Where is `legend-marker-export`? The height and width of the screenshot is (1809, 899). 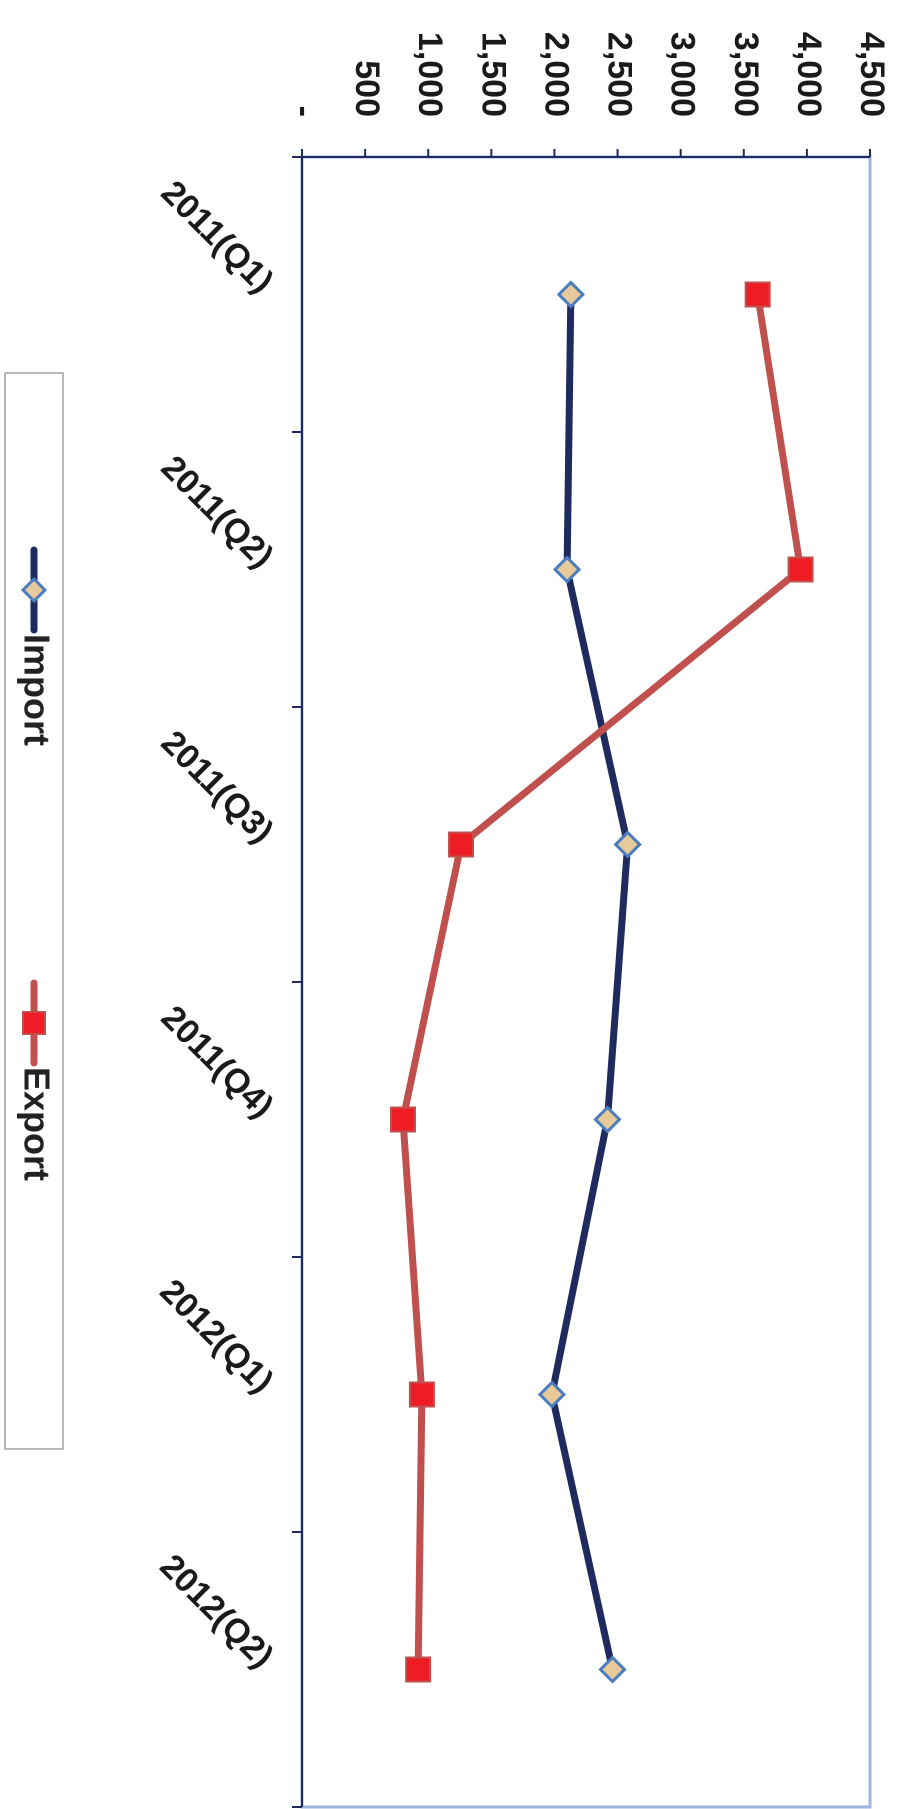
legend-marker-export is located at coordinates (34, 1023).